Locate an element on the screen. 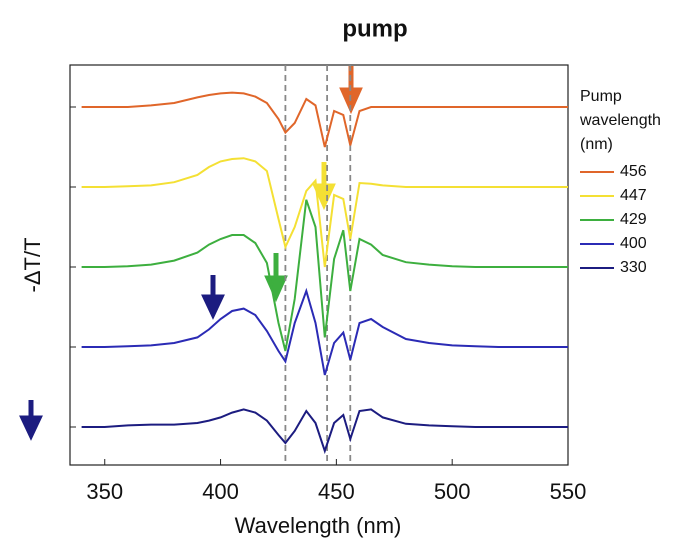 The width and height of the screenshot is (686, 551). x-tick-label: 350 is located at coordinates (104, 491).